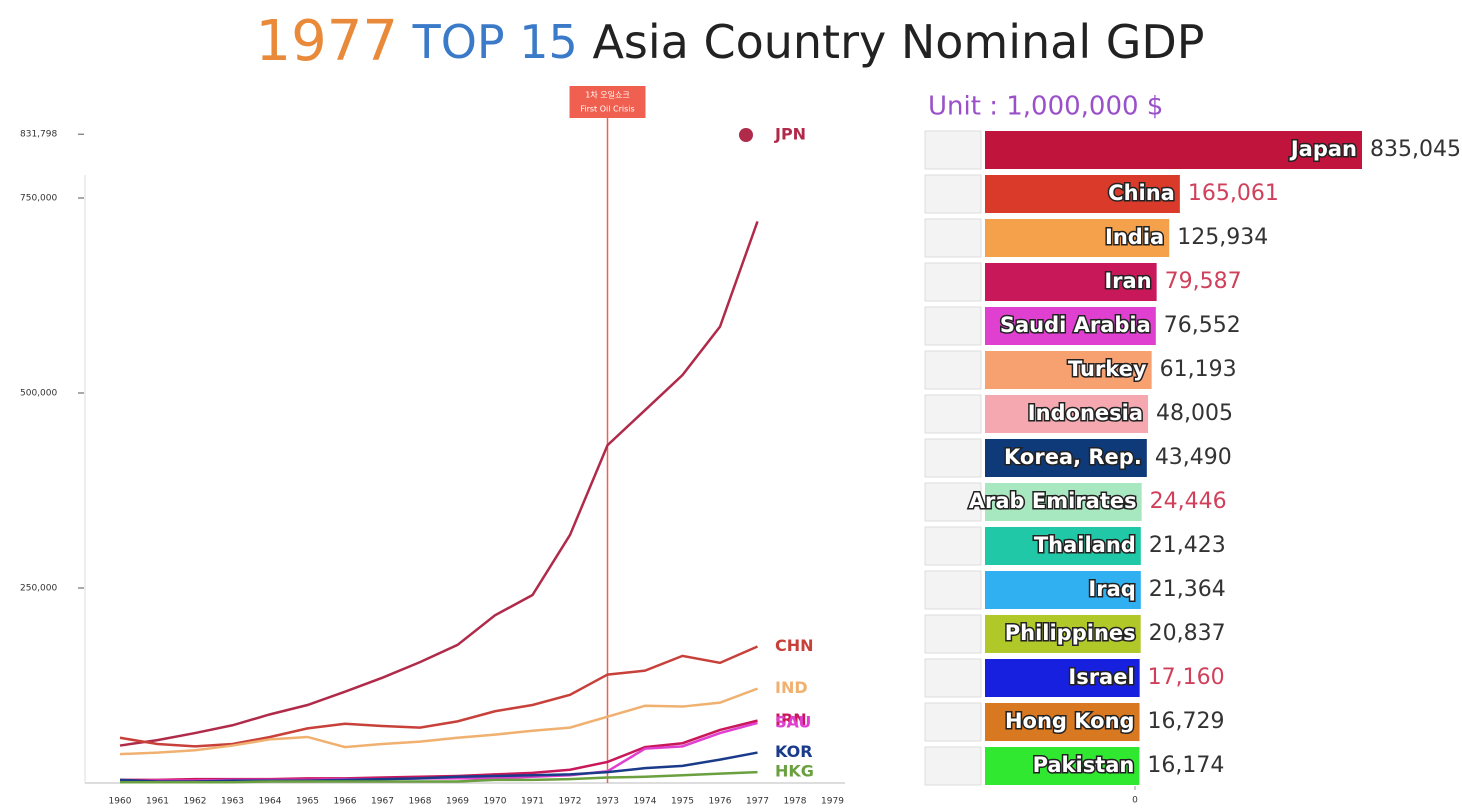  What do you see at coordinates (791, 687) in the screenshot?
I see `series-label: IND` at bounding box center [791, 687].